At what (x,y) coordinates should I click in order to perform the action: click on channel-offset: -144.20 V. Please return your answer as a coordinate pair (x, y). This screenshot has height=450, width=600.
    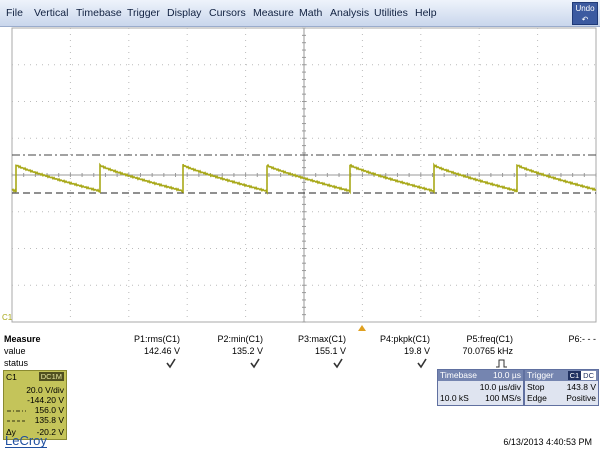
    Looking at the image, I should click on (45, 400).